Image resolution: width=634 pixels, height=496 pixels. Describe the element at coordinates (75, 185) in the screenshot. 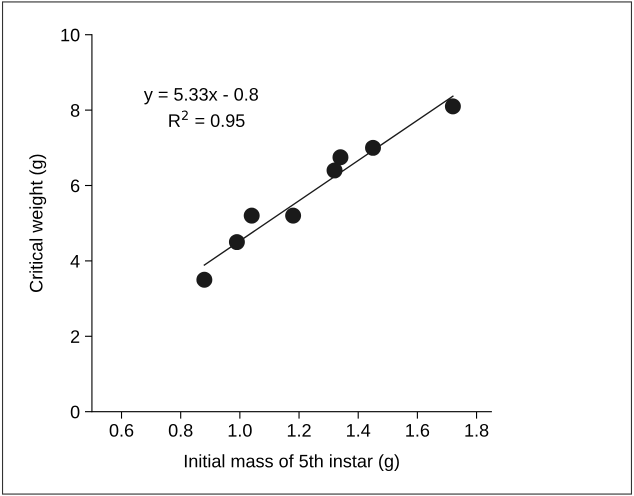

I see `y-tick-label: 6` at that location.